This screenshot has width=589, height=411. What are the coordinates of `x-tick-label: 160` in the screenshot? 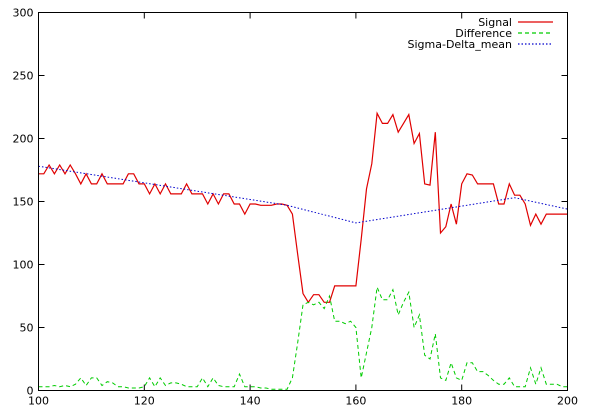 It's located at (355, 401).